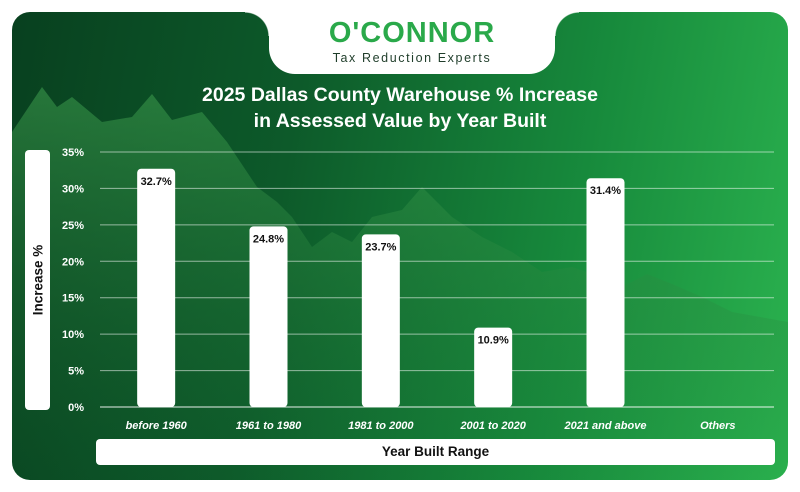 This screenshot has width=800, height=492. Describe the element at coordinates (73, 299) in the screenshot. I see `y-tick-label: 15%` at that location.